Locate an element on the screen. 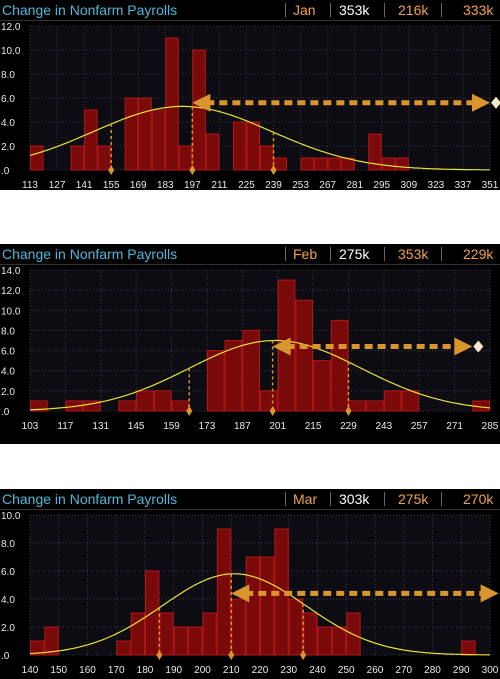 The image size is (500, 679). x-tick-label: 145 is located at coordinates (136, 426).